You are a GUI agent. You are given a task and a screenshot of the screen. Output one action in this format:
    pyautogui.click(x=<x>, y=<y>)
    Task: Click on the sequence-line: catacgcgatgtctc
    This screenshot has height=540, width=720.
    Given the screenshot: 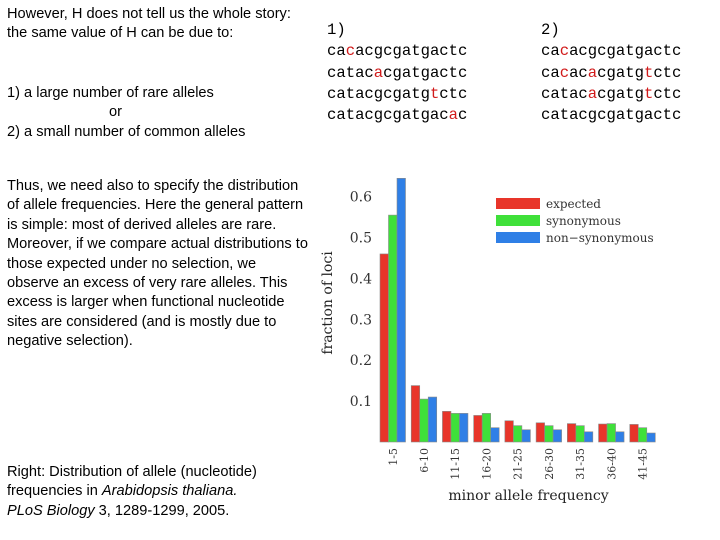 What is the action you would take?
    pyautogui.click(x=397, y=94)
    